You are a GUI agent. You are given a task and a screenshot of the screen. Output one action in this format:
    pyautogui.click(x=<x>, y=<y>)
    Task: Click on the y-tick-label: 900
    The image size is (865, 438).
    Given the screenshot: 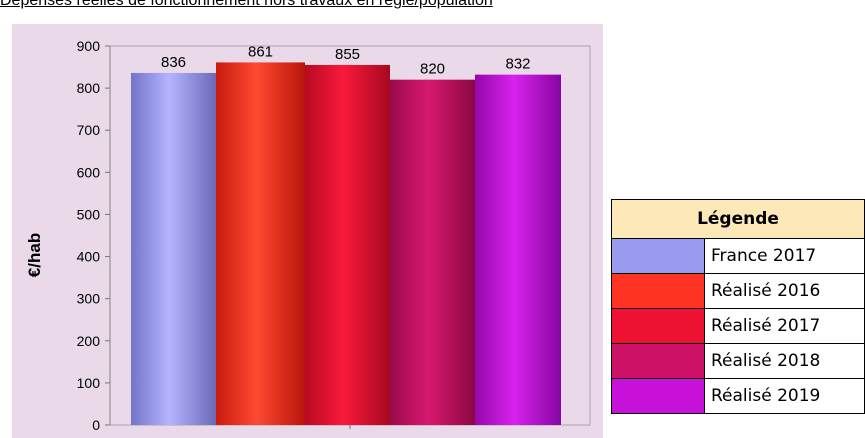 What is the action you would take?
    pyautogui.click(x=89, y=46)
    